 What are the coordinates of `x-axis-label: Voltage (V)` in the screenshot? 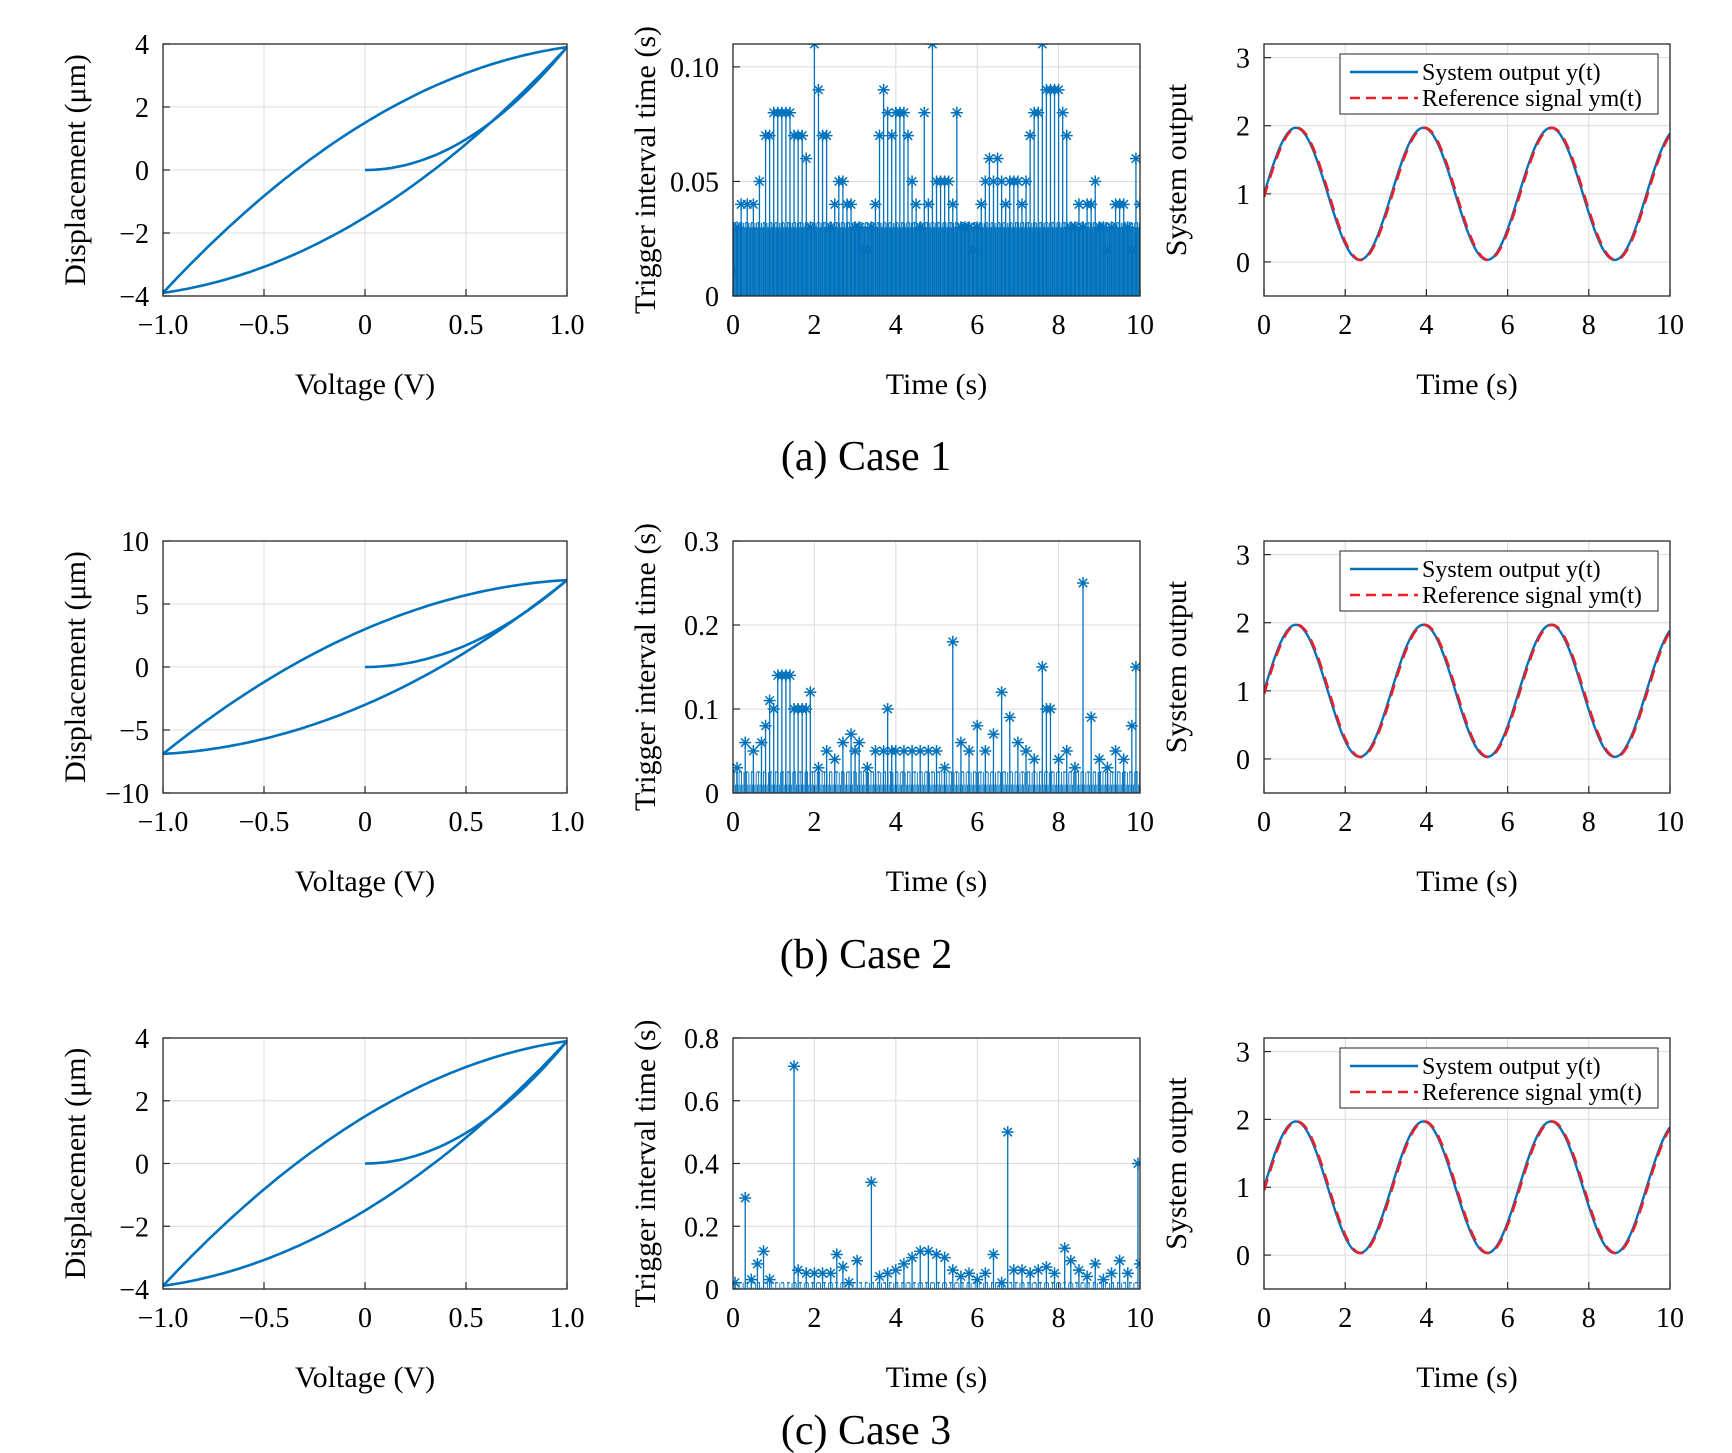 It's located at (365, 1377).